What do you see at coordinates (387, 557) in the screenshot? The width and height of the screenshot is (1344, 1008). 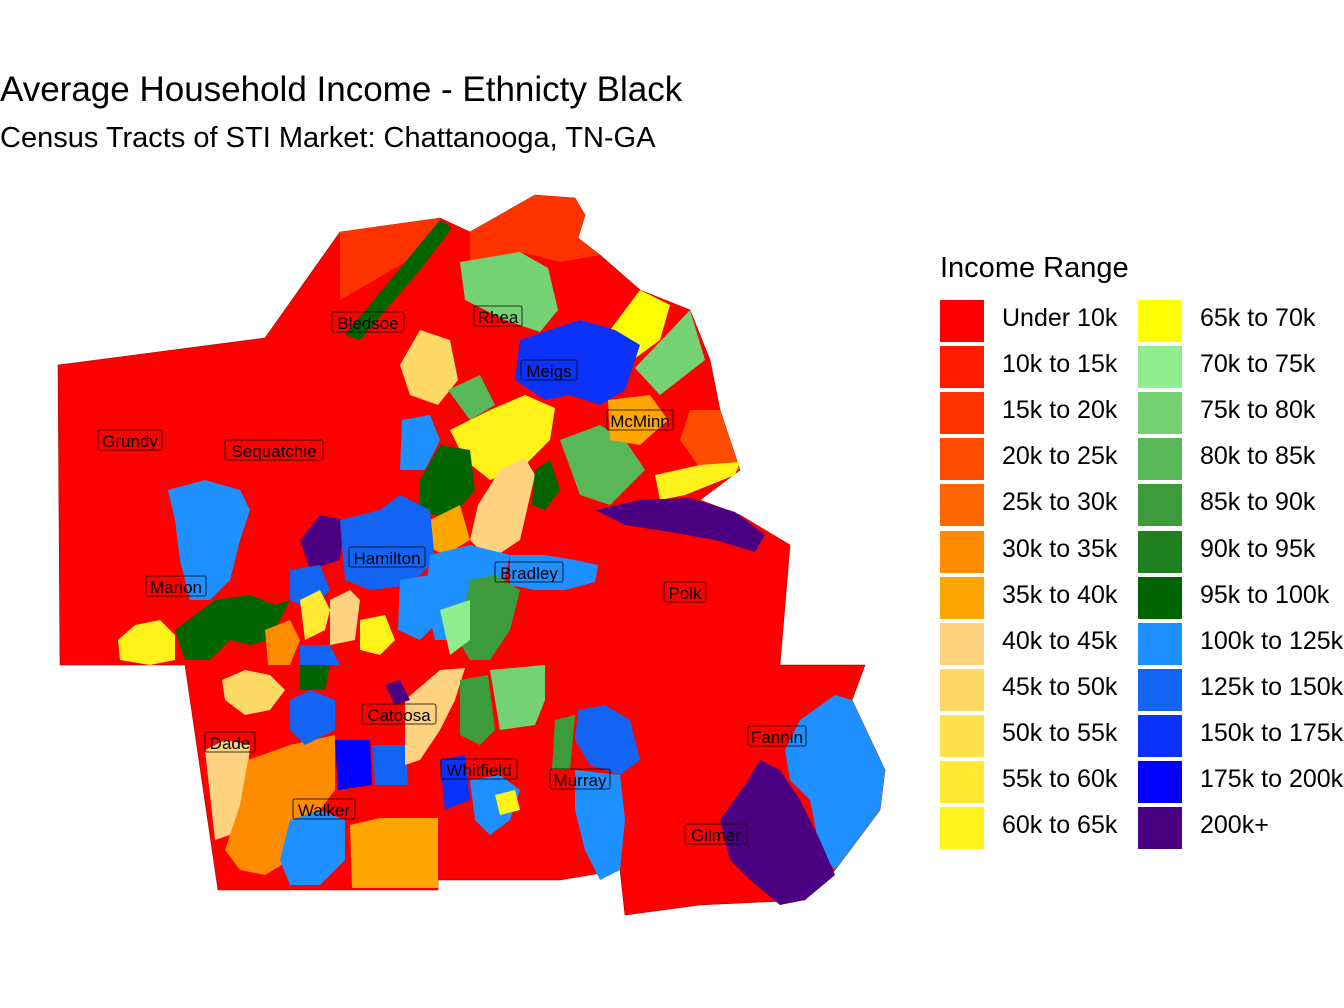 I see `county-label-hamilton: Hamilton` at bounding box center [387, 557].